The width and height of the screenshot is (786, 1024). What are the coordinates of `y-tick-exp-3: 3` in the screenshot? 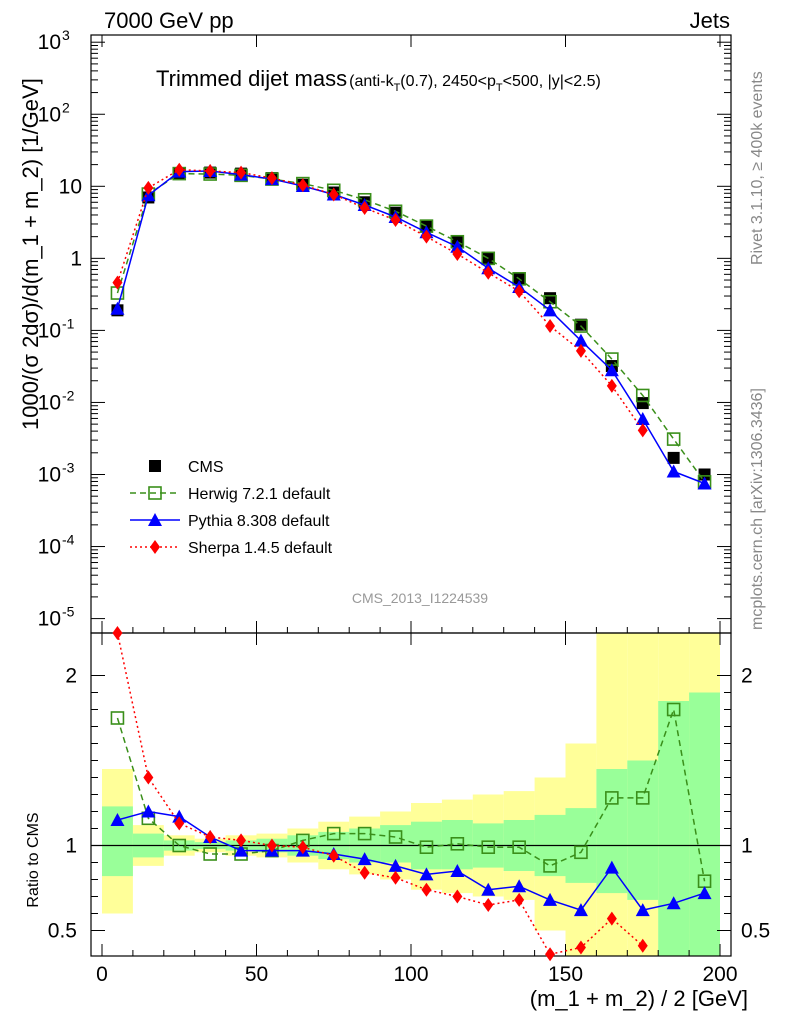 It's located at (66, 35).